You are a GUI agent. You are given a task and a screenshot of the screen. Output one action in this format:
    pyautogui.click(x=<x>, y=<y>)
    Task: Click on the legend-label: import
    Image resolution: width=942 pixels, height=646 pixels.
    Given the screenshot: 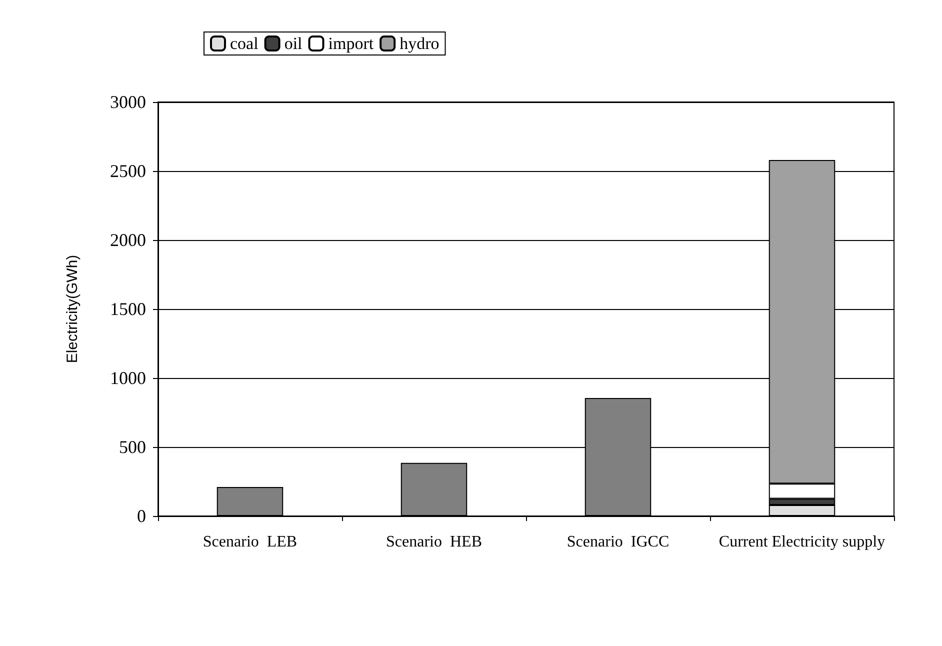 What is the action you would take?
    pyautogui.click(x=351, y=43)
    